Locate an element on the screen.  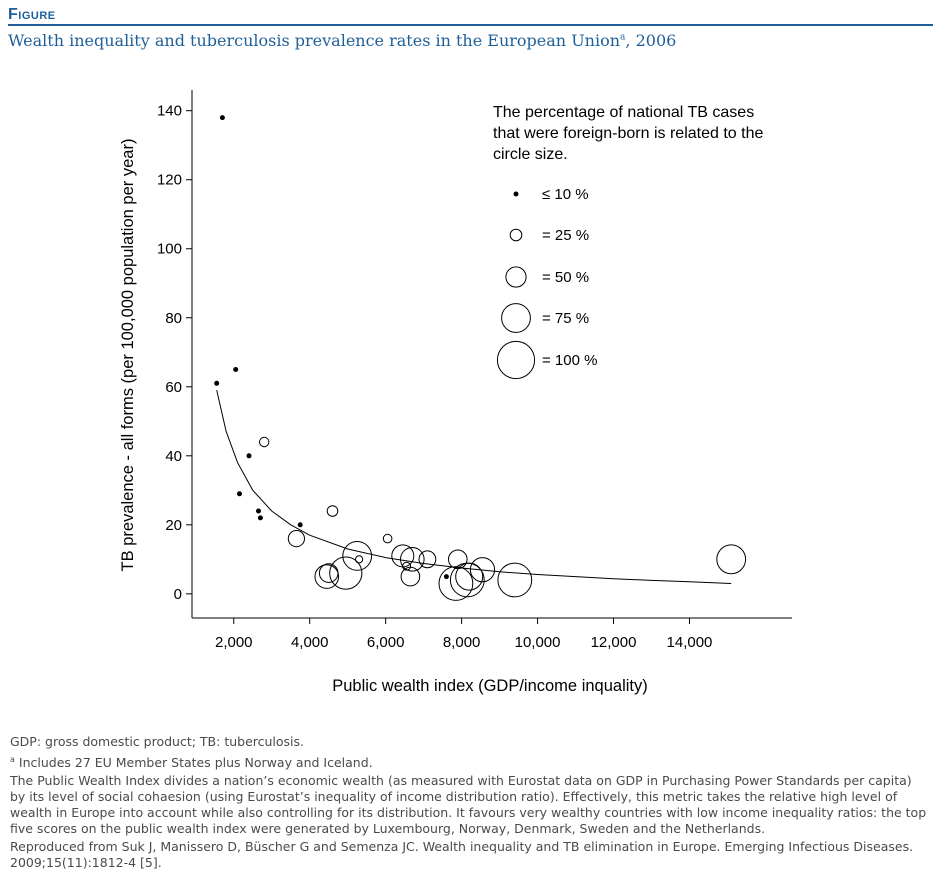
legend-title-line: that were foreign-born is related to the is located at coordinates (628, 133).